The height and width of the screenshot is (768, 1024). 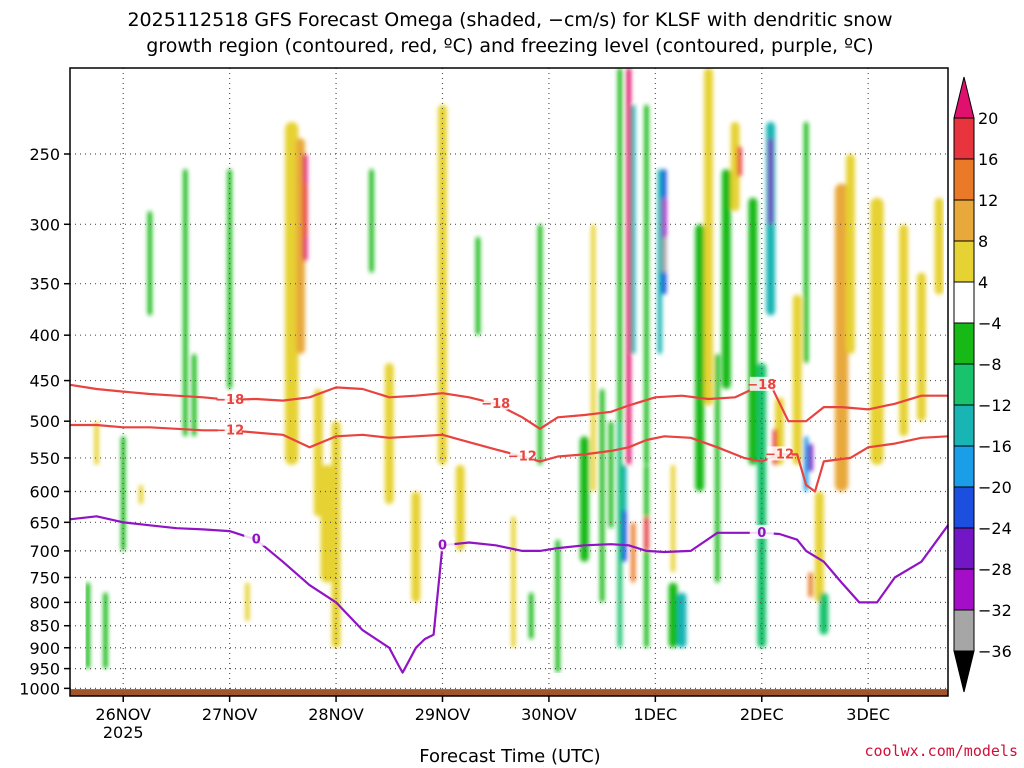 What do you see at coordinates (509, 756) in the screenshot?
I see `x-axis-label: Forecast Time (UTC)` at bounding box center [509, 756].